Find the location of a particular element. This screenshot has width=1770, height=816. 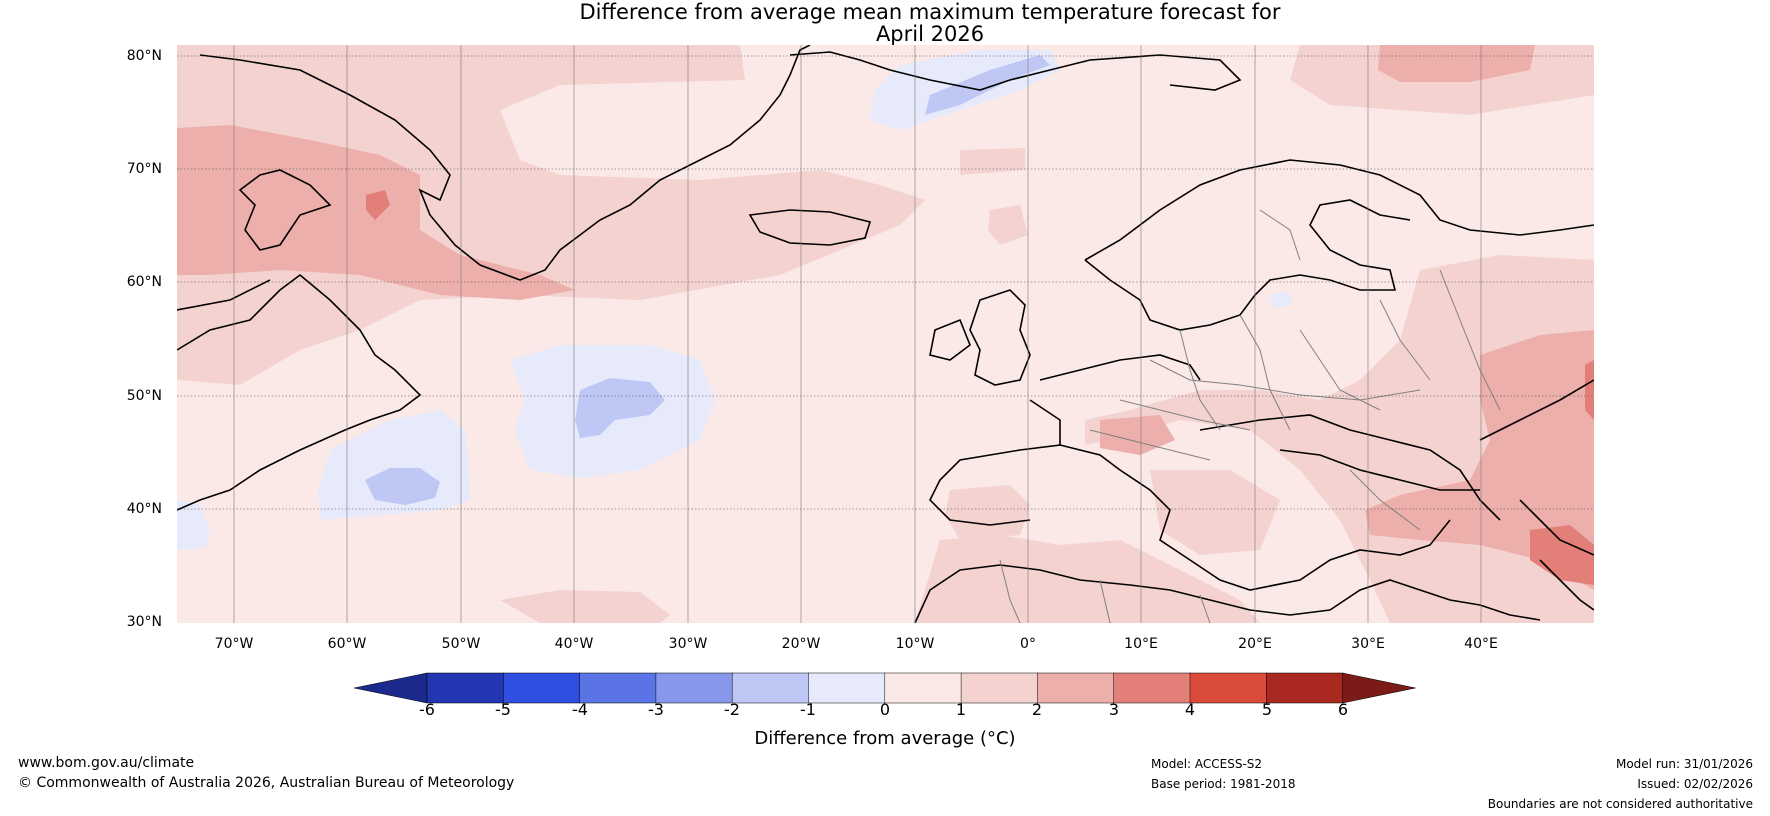

country-borders is located at coordinates (1250, 416).